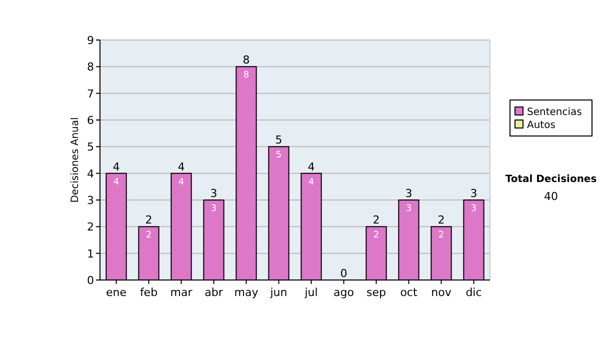 The width and height of the screenshot is (600, 340). What do you see at coordinates (181, 292) in the screenshot?
I see `x-tick-label: mar` at bounding box center [181, 292].